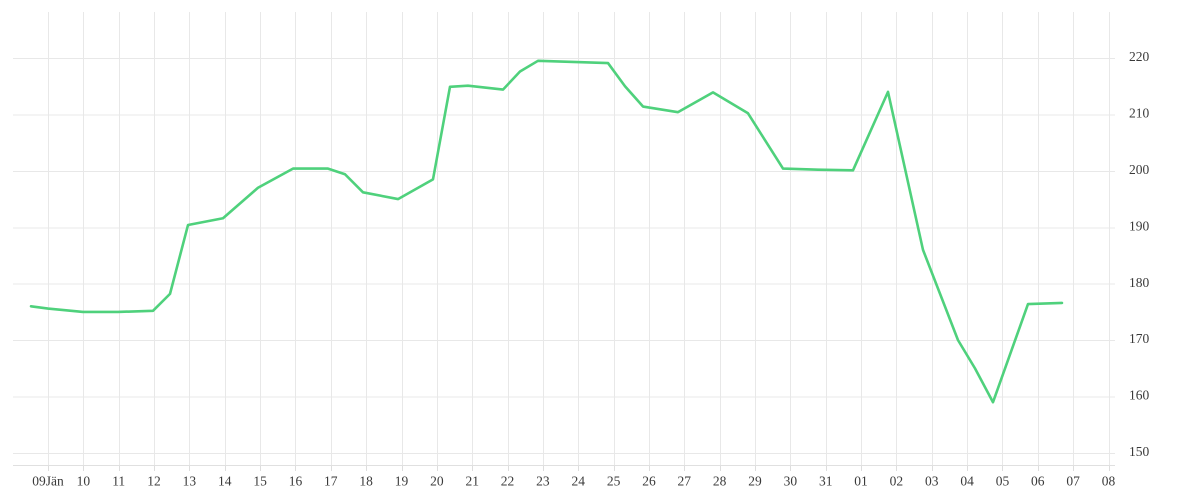 This screenshot has height=500, width=1200. I want to click on x-tick-label: 15, so click(260, 481).